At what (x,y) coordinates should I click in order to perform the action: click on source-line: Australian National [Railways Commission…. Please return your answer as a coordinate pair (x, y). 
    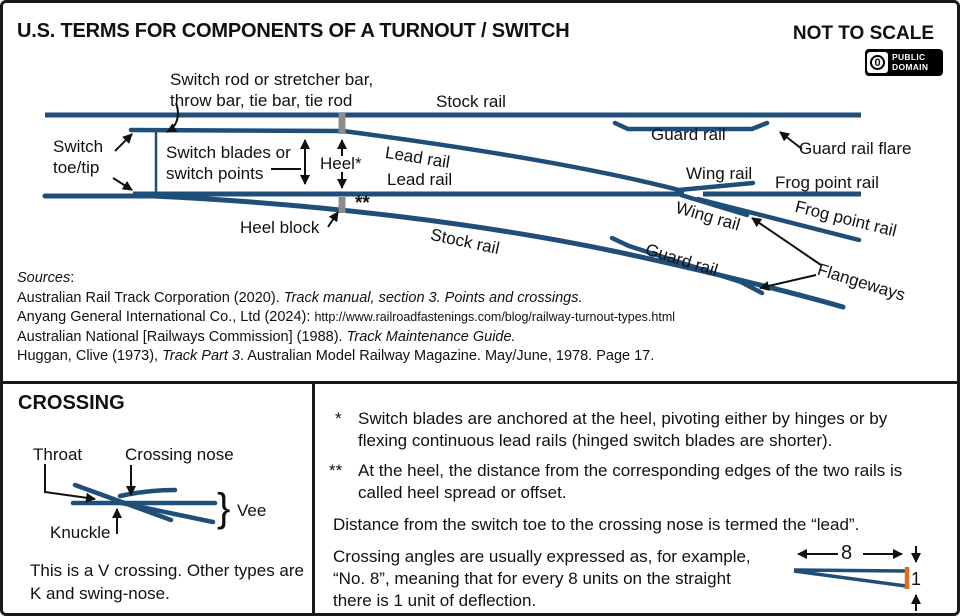
    Looking at the image, I should click on (266, 336).